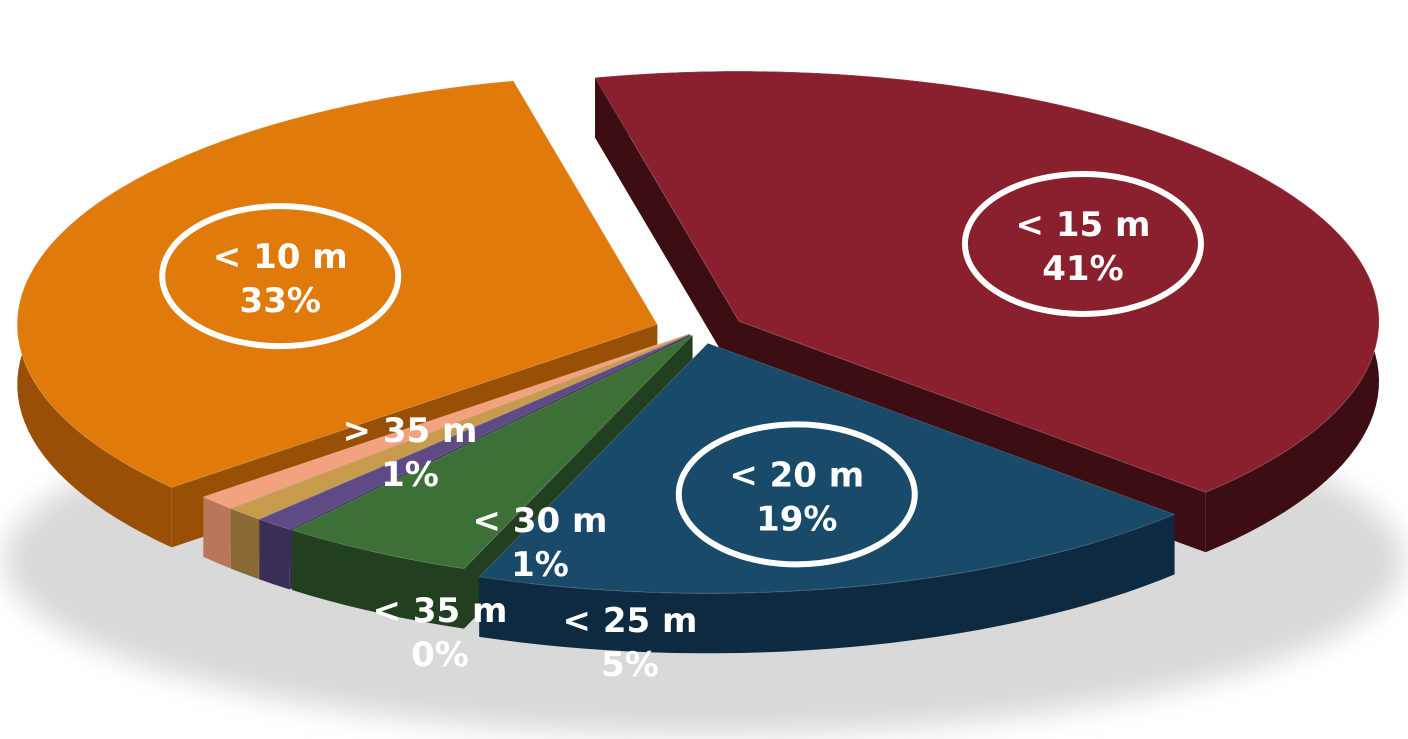  I want to click on slice-lt-25-m, so click(491, 452).